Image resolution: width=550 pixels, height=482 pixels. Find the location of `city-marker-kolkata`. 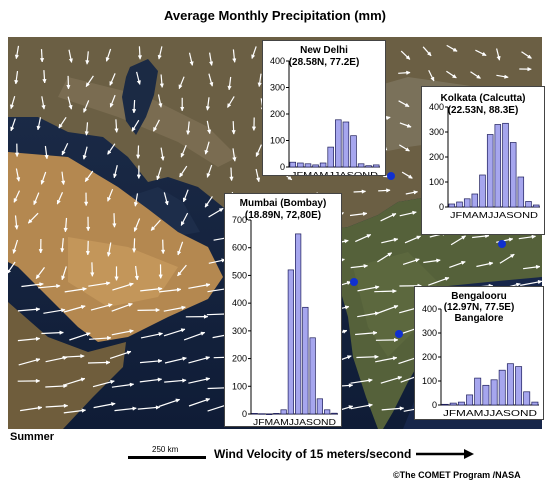

city-marker-kolkata is located at coordinates (502, 244).